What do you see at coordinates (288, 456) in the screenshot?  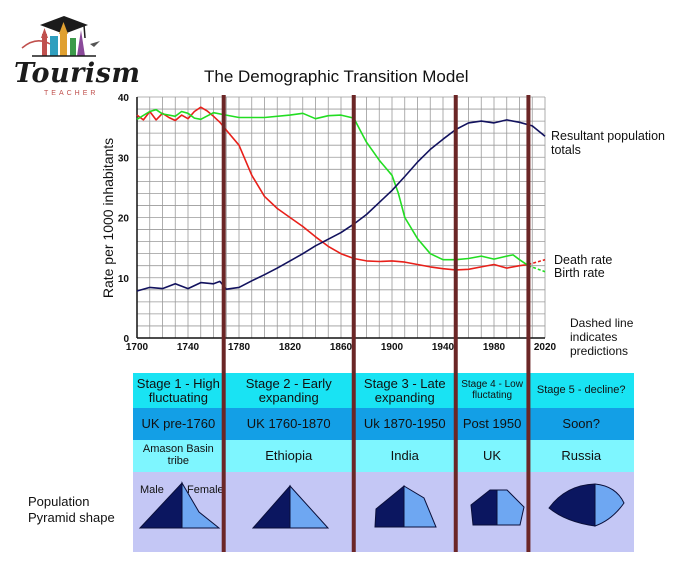 I see `stage-2-example-cell: Ethiopia` at bounding box center [288, 456].